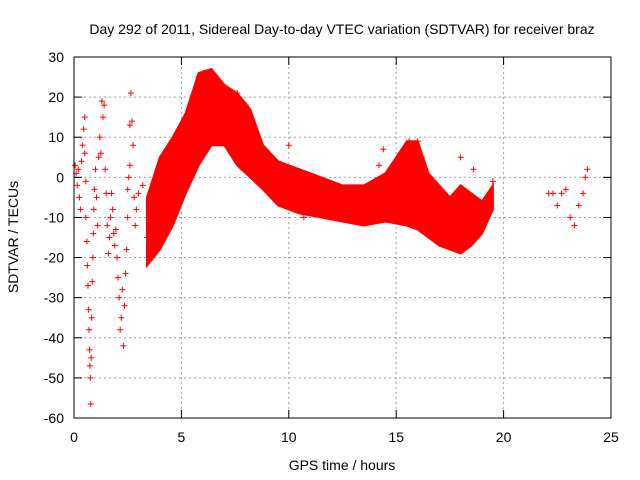  What do you see at coordinates (54, 298) in the screenshot?
I see `y-tick-label: -30` at bounding box center [54, 298].